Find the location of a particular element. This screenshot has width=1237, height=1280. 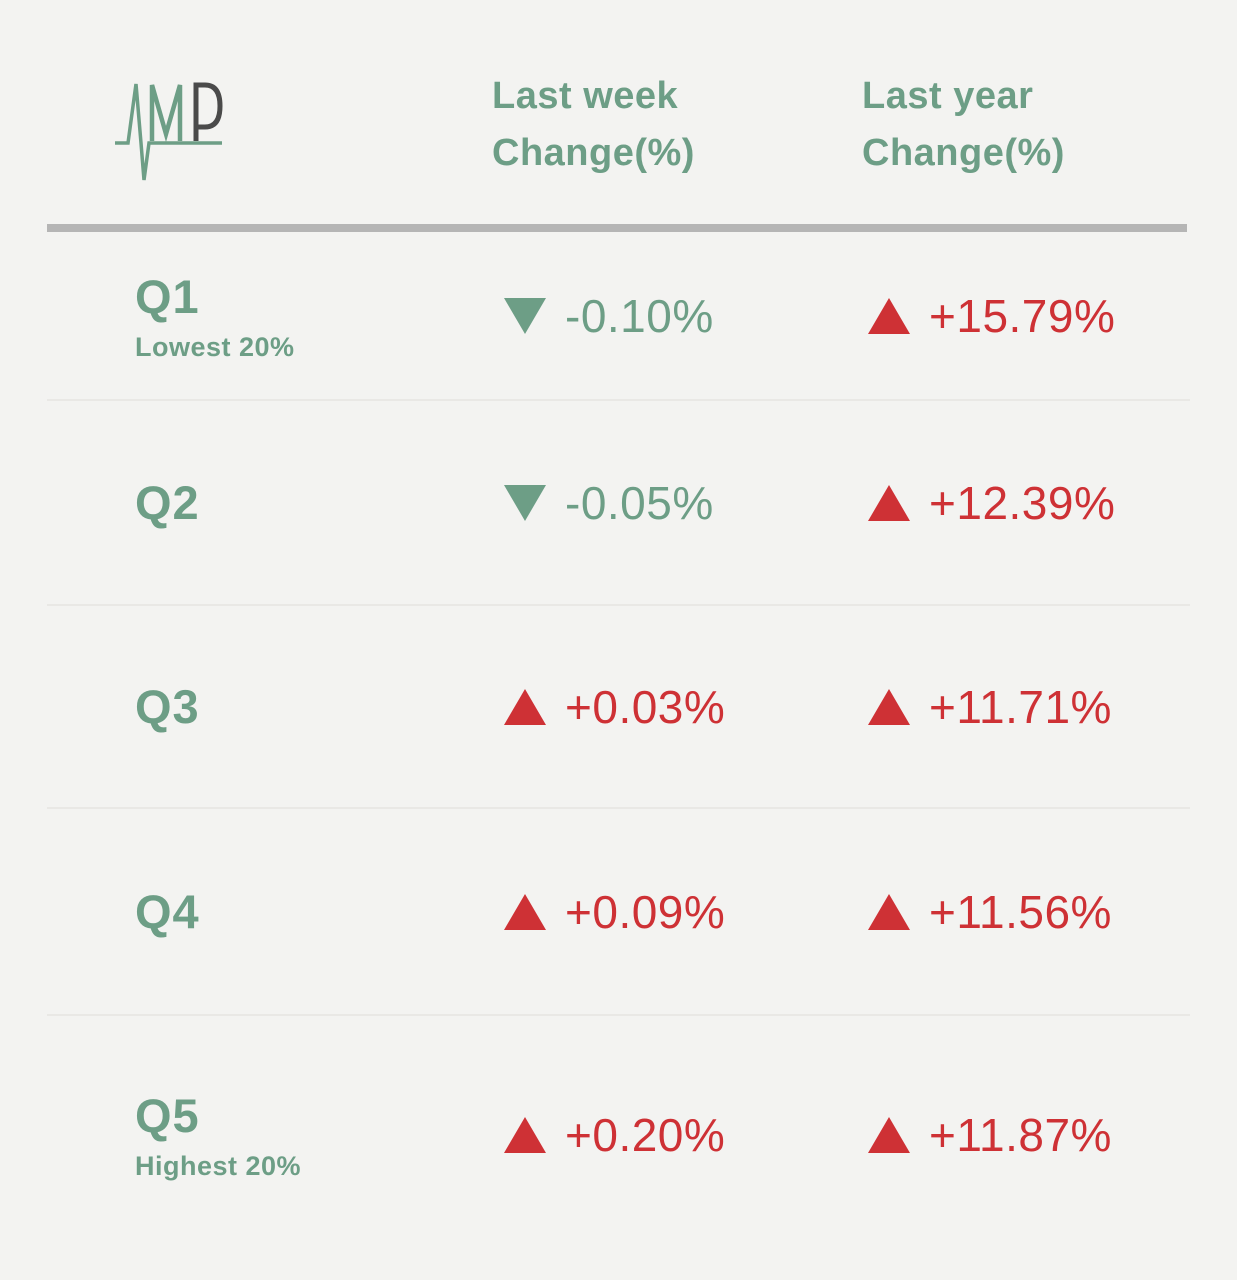

table-row-q4: Q4 +0.09% +11.56% is located at coordinates (618, 910).